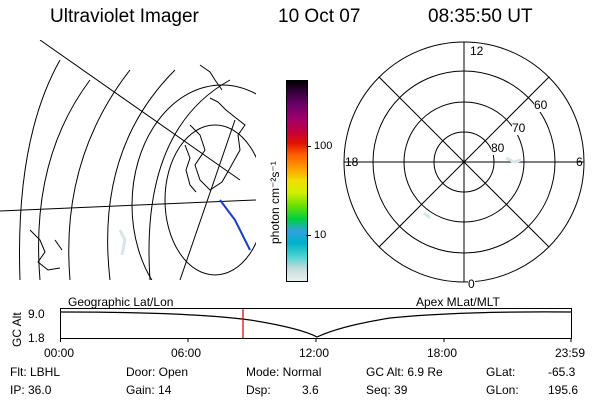 The height and width of the screenshot is (400, 600). Describe the element at coordinates (541, 105) in the screenshot. I see `polar-label-60: 60` at that location.